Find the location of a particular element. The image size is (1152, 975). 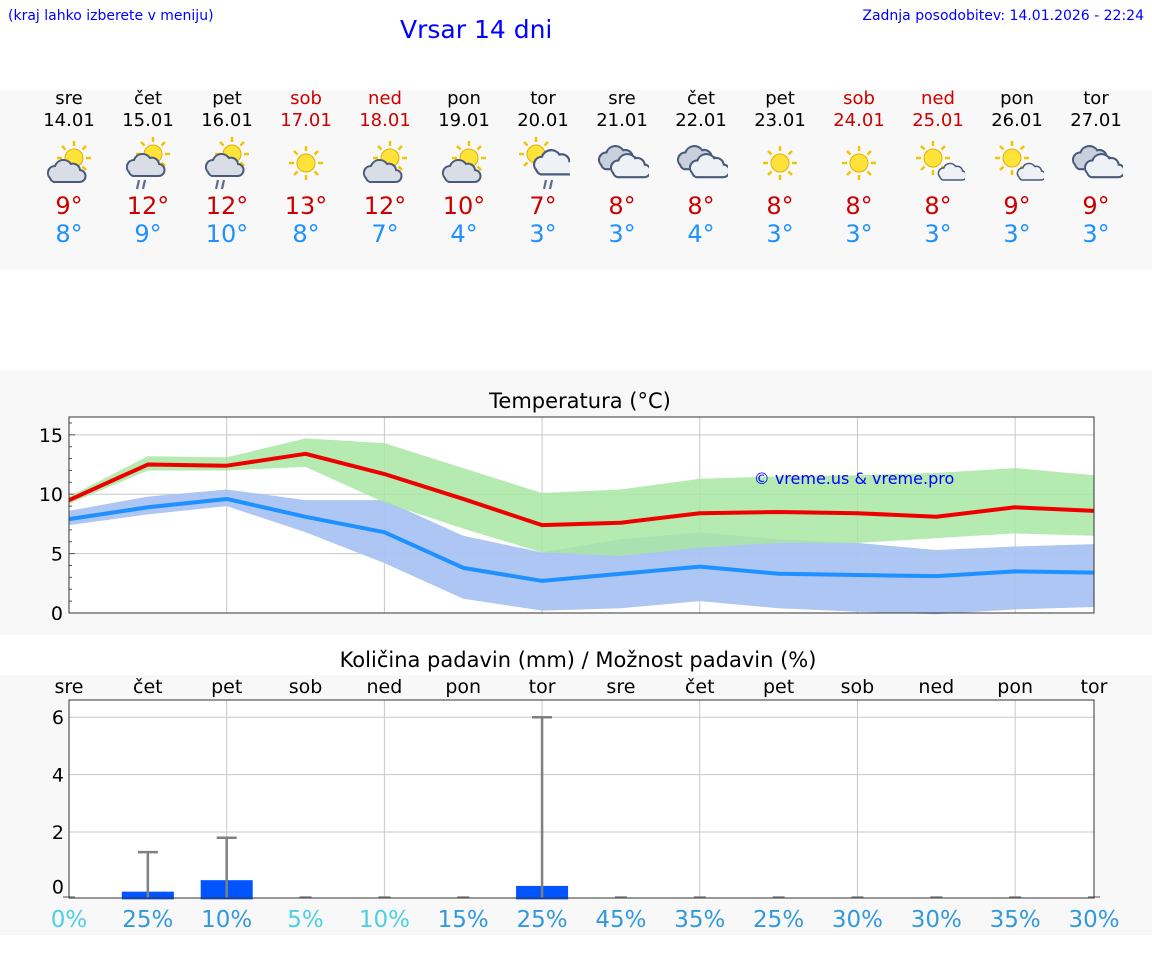

sun-bigcloud-rain-icon is located at coordinates (544, 163).